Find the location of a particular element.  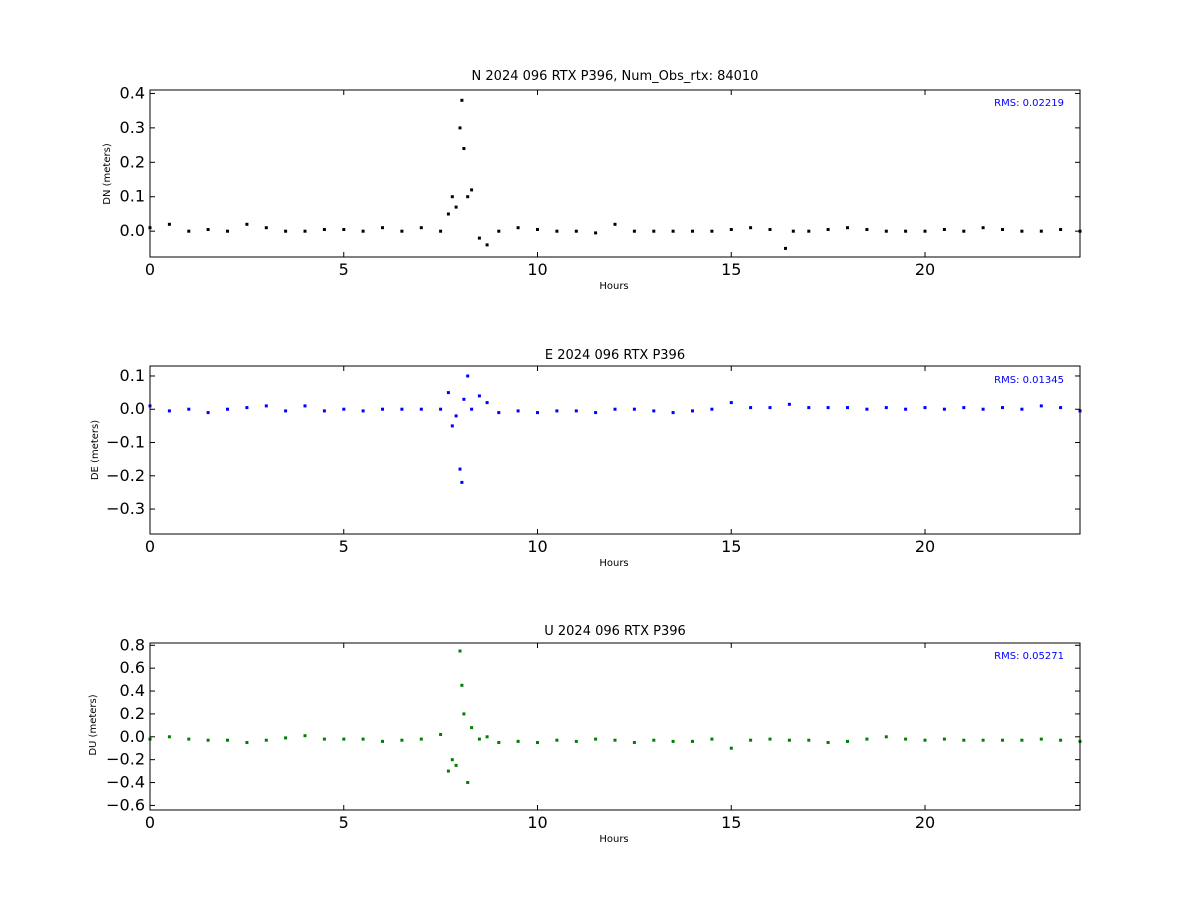

y-tick-label: −0.2 is located at coordinates (125, 475).